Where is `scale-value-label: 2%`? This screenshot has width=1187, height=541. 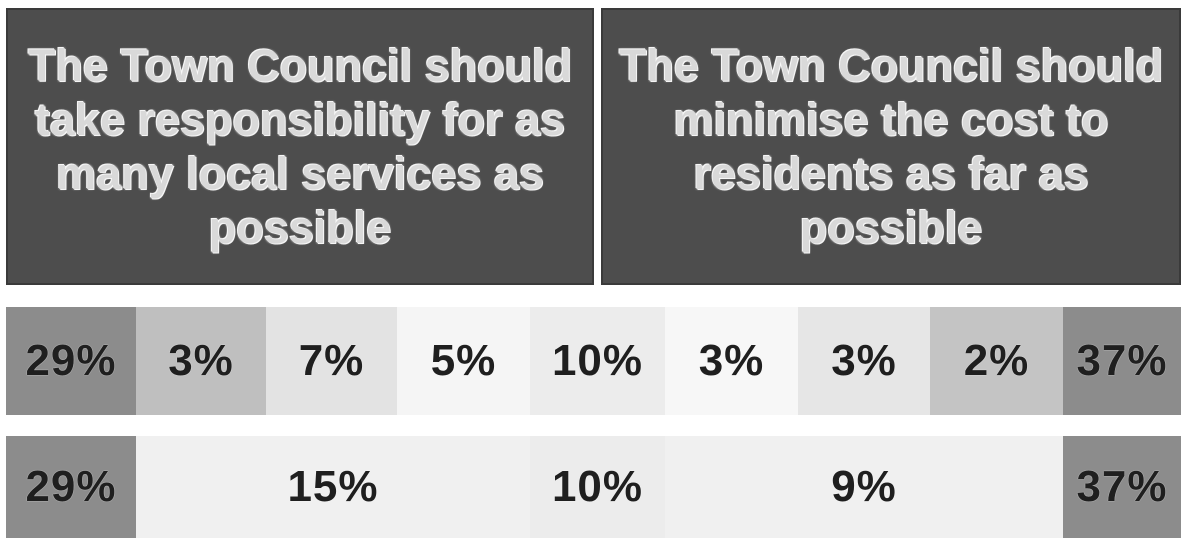 scale-value-label: 2% is located at coordinates (996, 360).